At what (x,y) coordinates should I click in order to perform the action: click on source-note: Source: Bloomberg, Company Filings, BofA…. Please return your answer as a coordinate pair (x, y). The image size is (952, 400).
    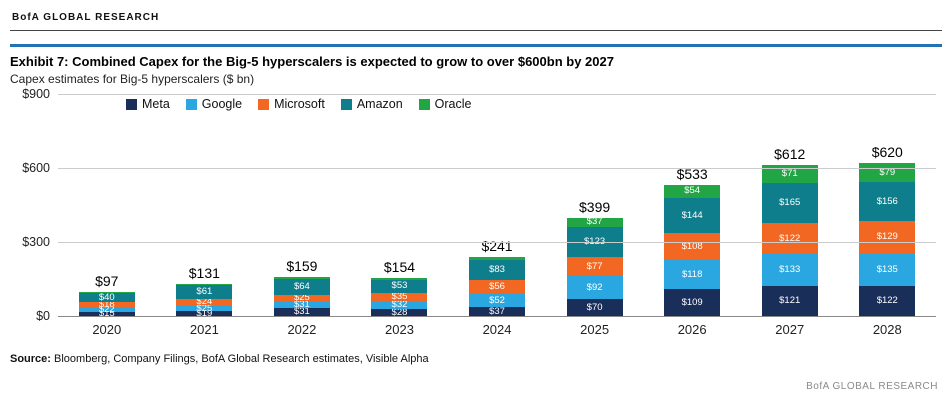
    Looking at the image, I should click on (476, 359).